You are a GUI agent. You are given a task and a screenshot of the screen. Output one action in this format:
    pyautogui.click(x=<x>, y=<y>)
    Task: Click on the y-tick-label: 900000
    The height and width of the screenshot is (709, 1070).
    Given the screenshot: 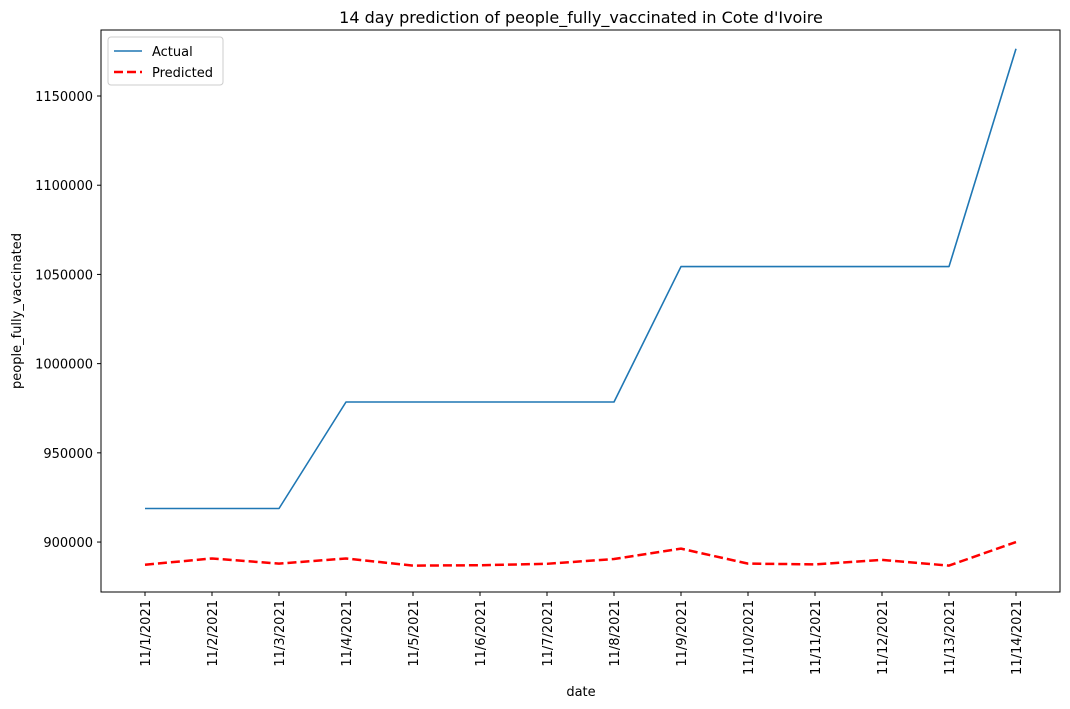 What is the action you would take?
    pyautogui.click(x=68, y=543)
    